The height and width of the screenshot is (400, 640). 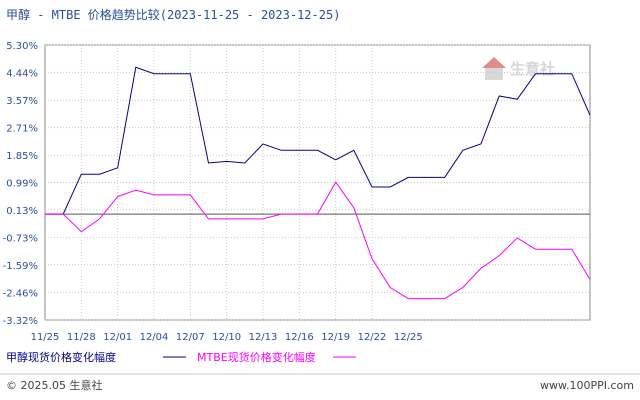 What do you see at coordinates (20, 321) in the screenshot?
I see `y-tick-label: -3.32%` at bounding box center [20, 321].